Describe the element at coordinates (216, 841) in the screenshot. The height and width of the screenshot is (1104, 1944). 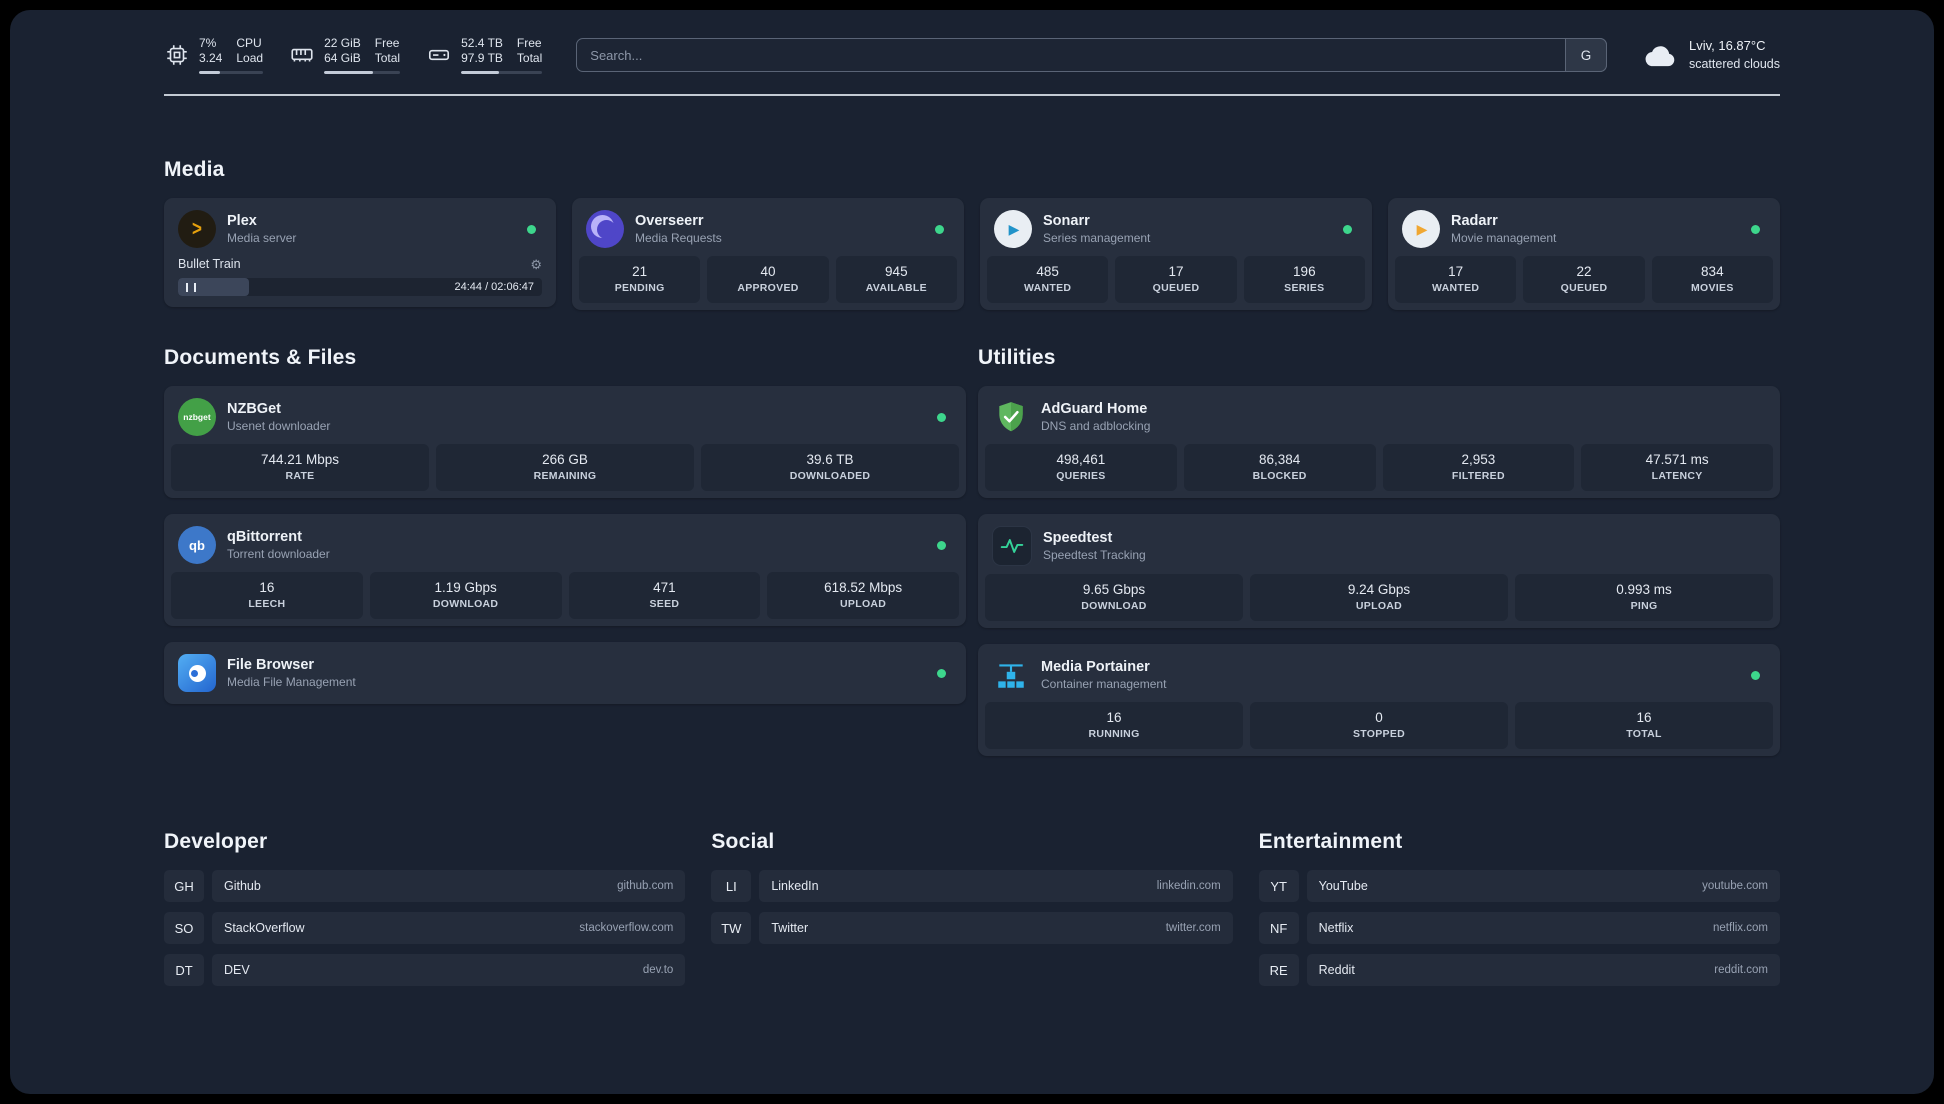
I see `section-title-developer: Developer` at that location.